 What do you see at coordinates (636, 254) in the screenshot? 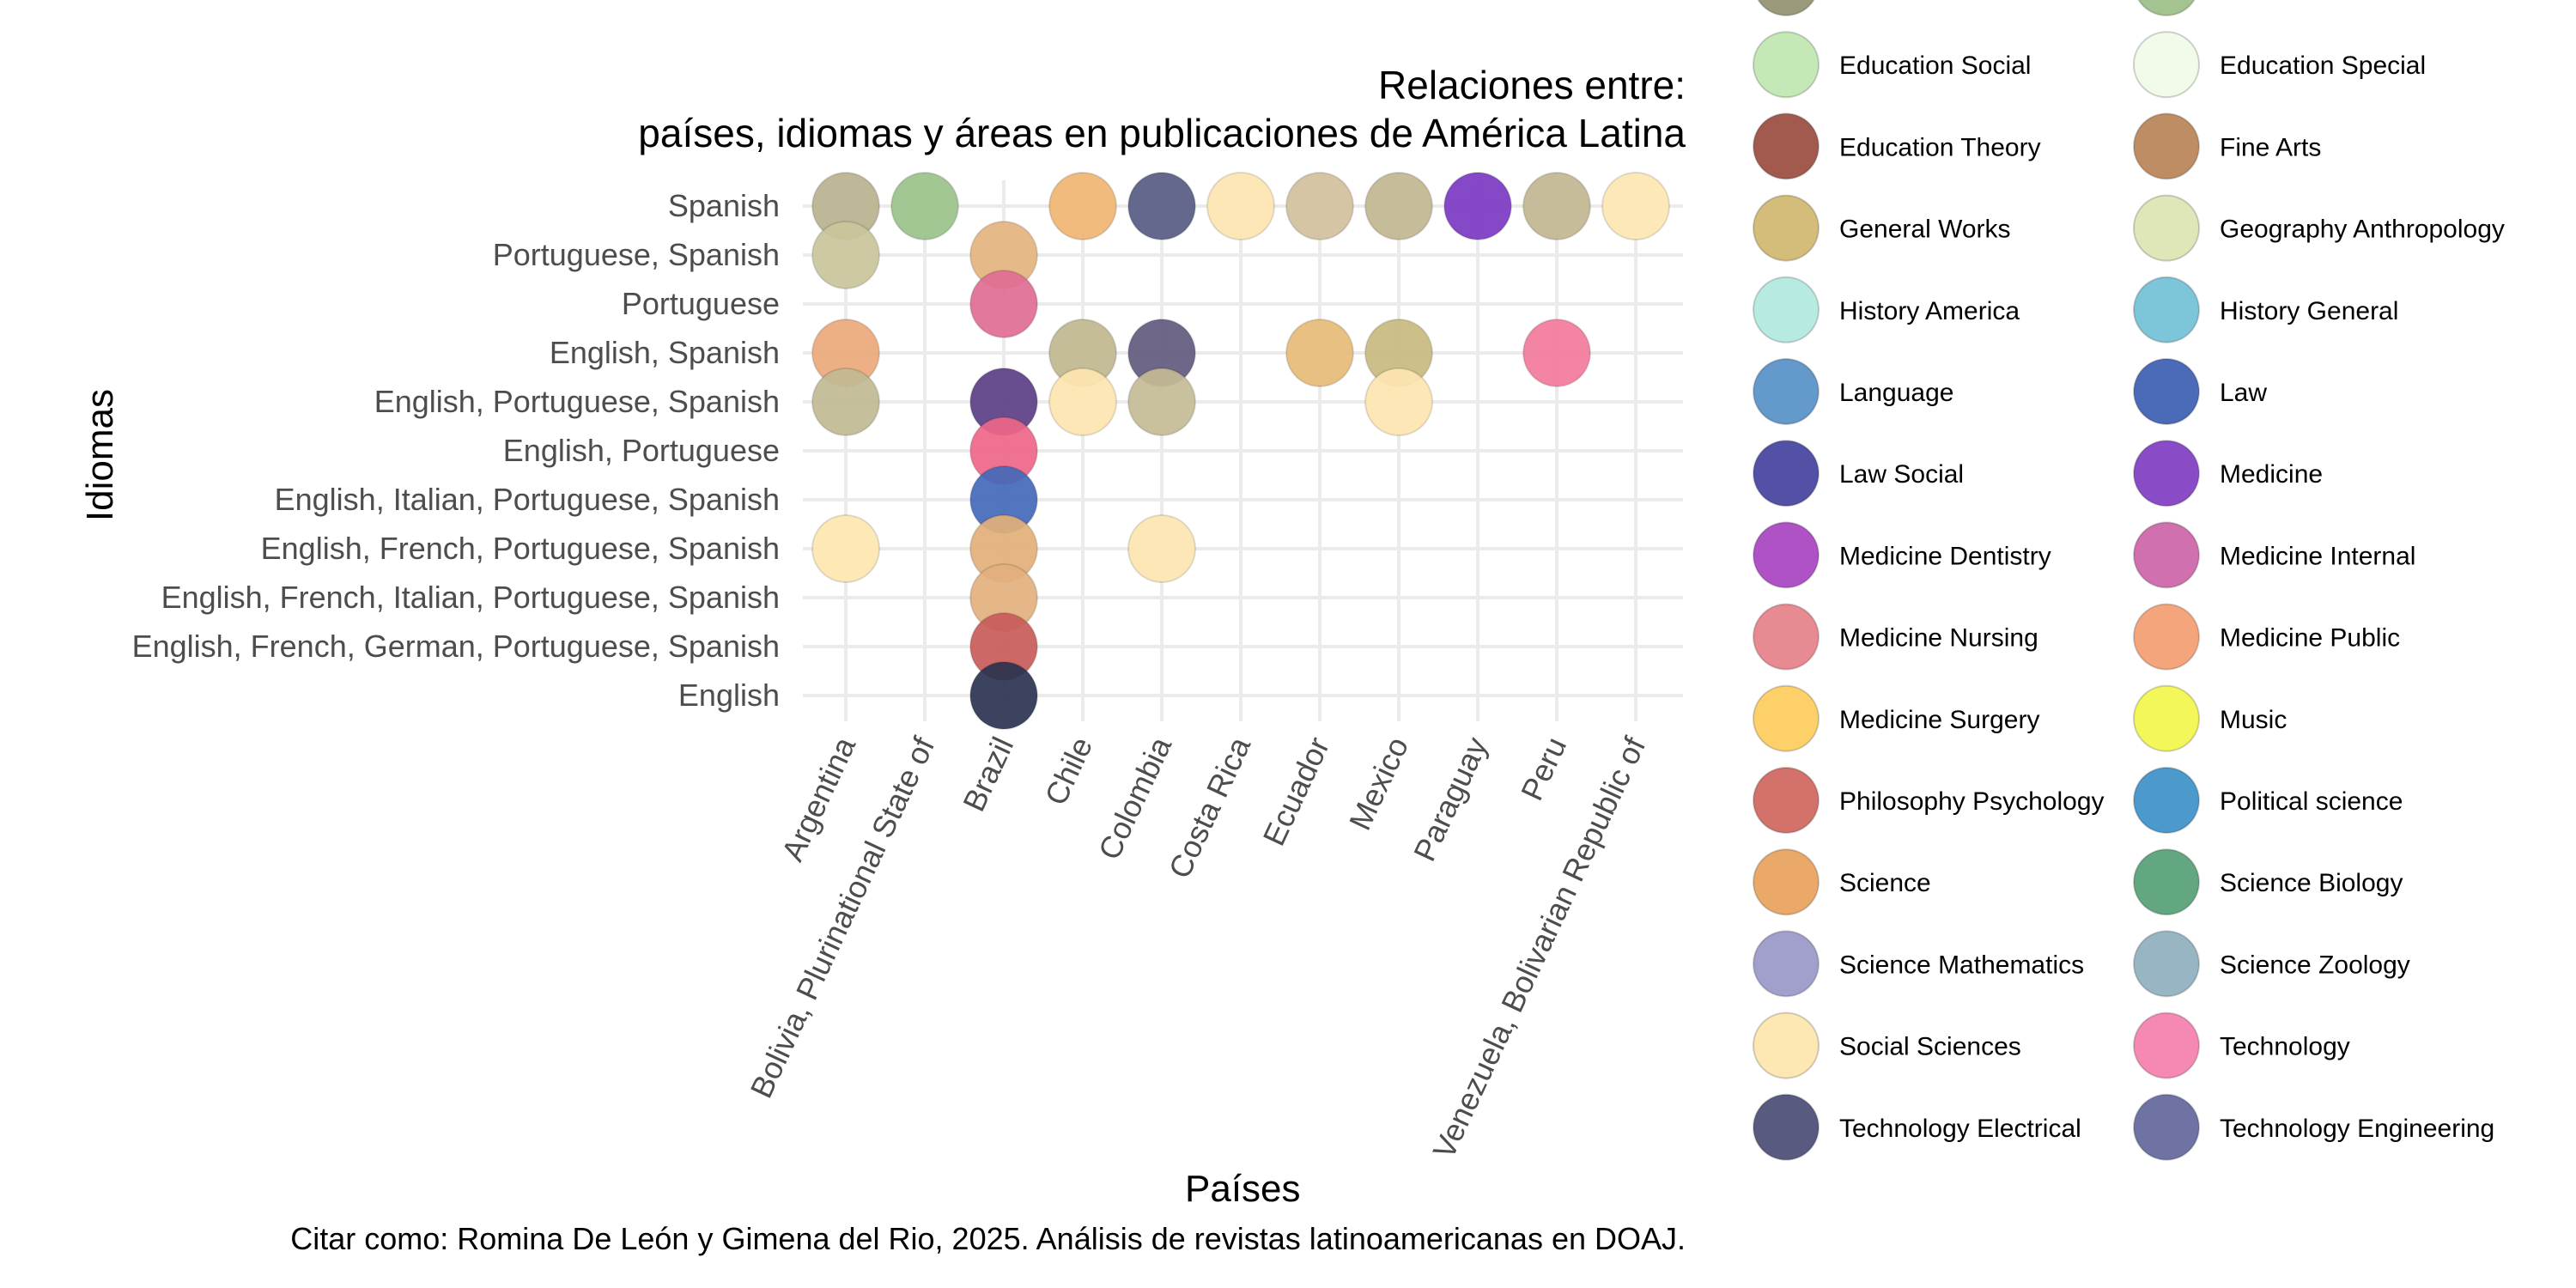
I see `y-tick-portuguese-spanish: Portuguese, Spanish` at bounding box center [636, 254].